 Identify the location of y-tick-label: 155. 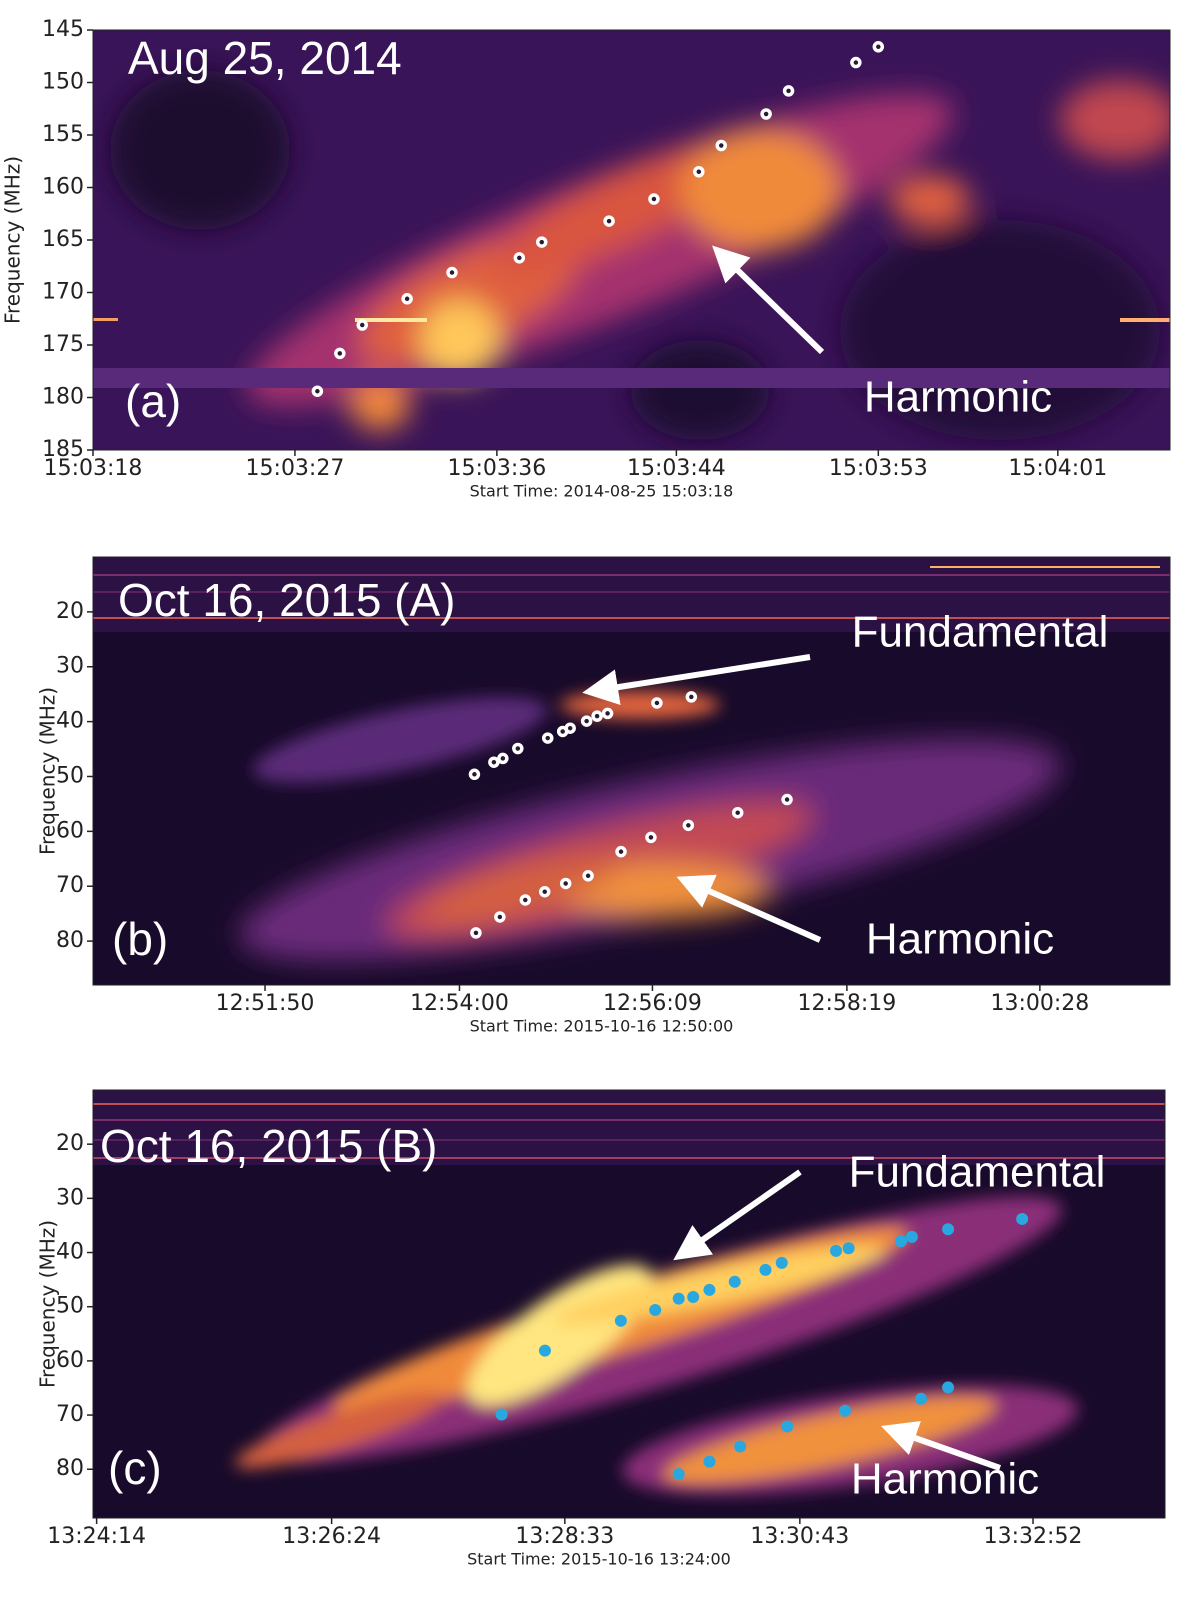
(63, 134).